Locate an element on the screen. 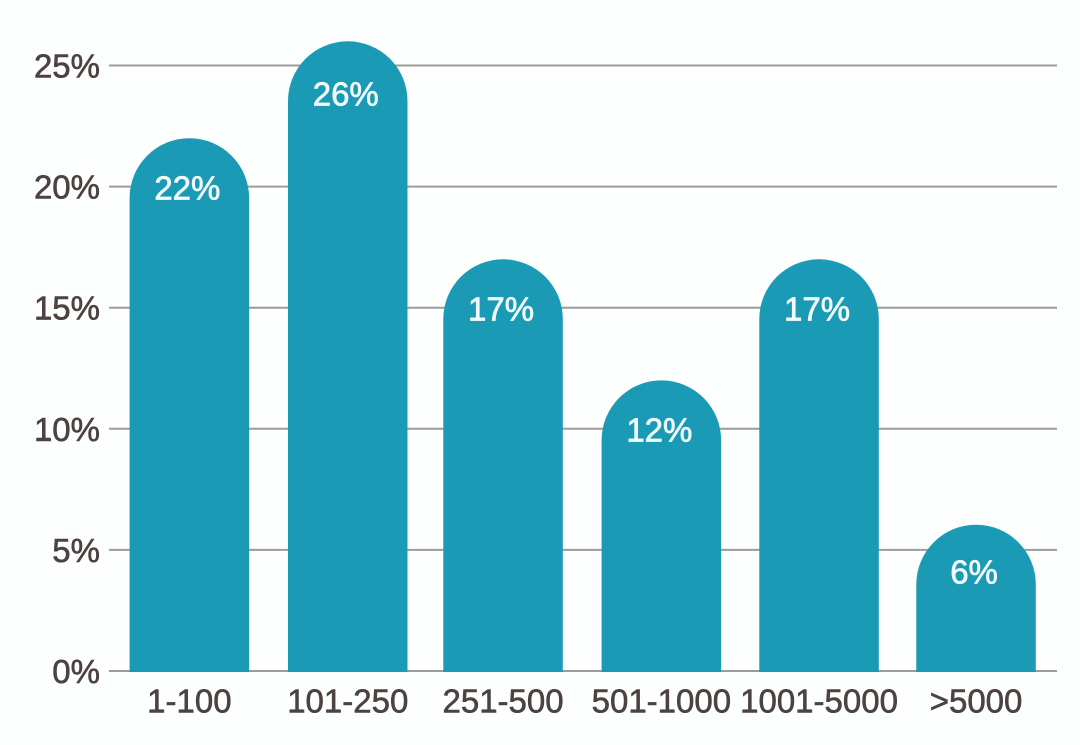  svg-text: 1-100 is located at coordinates (189, 701).